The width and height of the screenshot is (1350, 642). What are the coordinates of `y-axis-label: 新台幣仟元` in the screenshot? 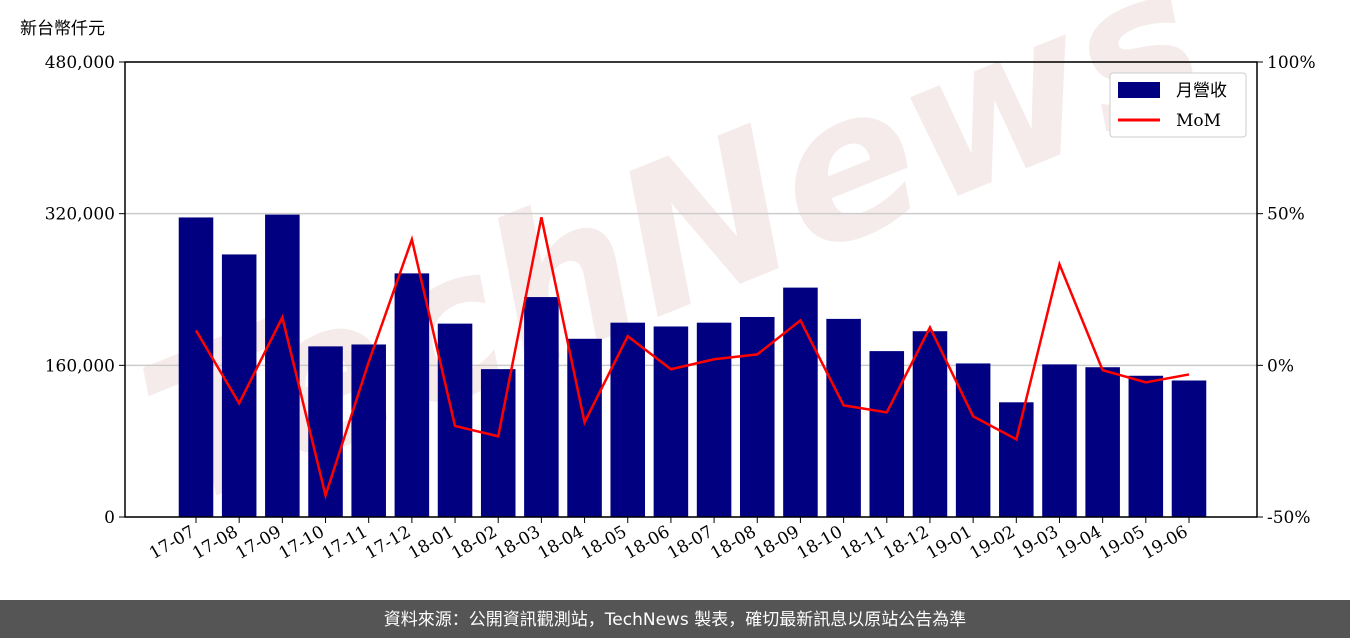 It's located at (62, 29).